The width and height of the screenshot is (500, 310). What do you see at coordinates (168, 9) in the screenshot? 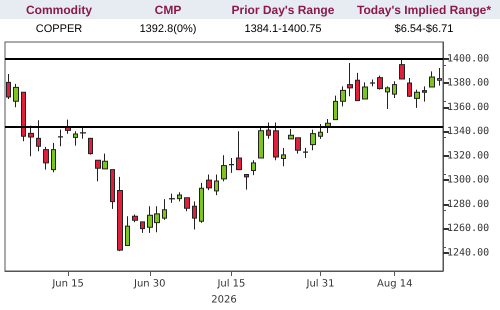
I see `text: CMP` at bounding box center [168, 9].